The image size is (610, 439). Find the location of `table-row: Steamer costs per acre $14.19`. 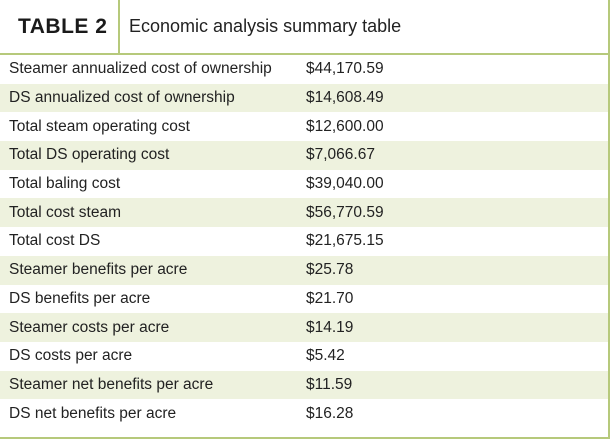

table-row: Steamer costs per acre $14.19 is located at coordinates (304, 327).